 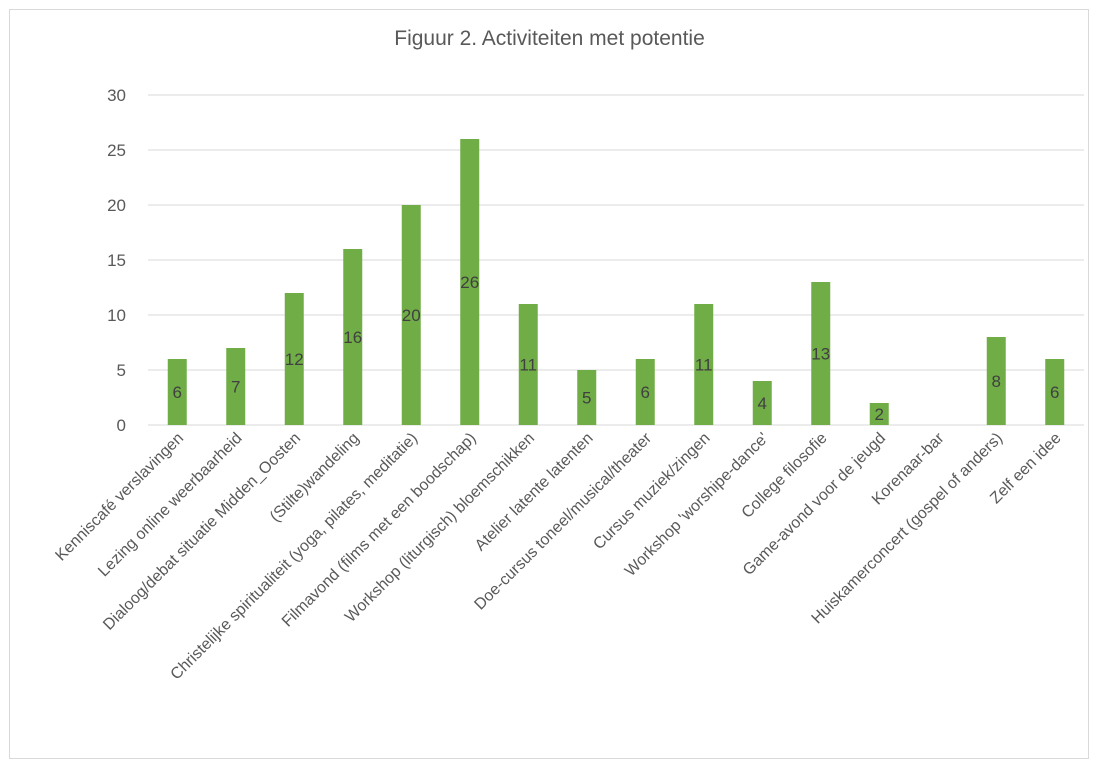 What do you see at coordinates (121, 370) in the screenshot?
I see `y-tick-label: 5` at bounding box center [121, 370].